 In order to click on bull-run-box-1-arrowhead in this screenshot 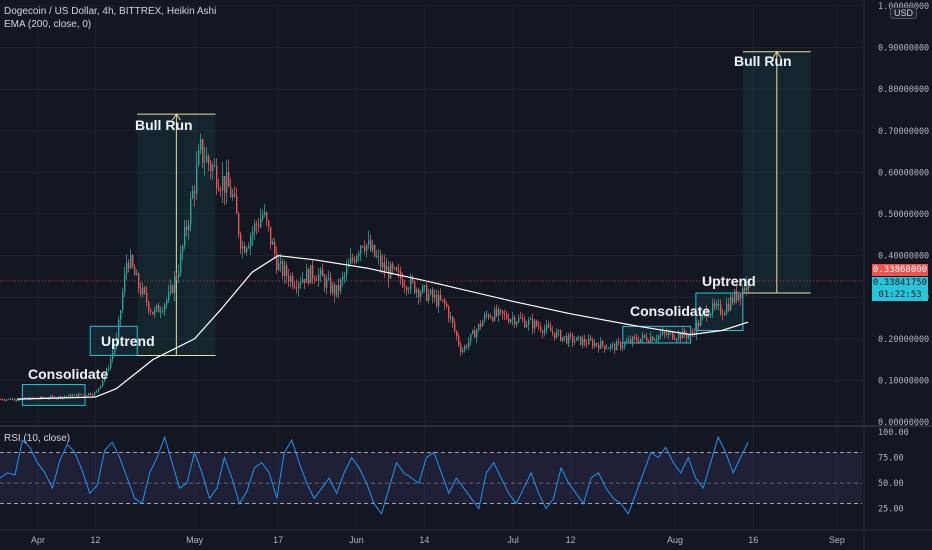, I will do `click(176, 117)`.